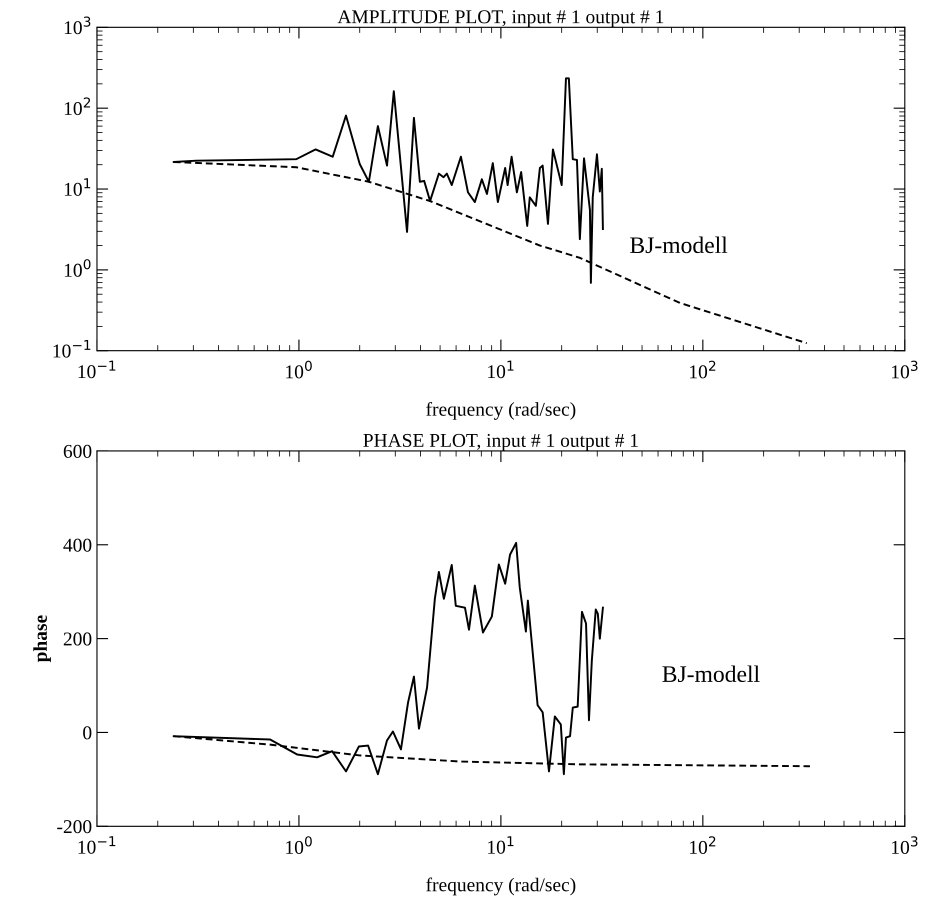 This screenshot has width=928, height=911. Describe the element at coordinates (501, 19) in the screenshot. I see `chart-title: AMPLITUDE PLOT, input # 1 output # 1` at that location.